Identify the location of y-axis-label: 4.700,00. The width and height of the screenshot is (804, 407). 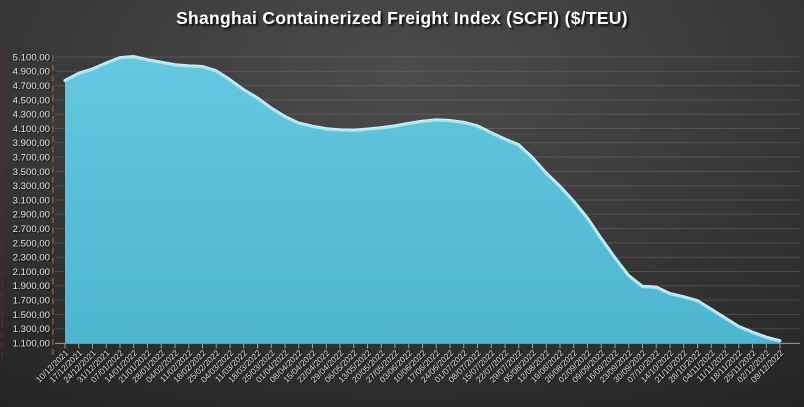
(31, 86).